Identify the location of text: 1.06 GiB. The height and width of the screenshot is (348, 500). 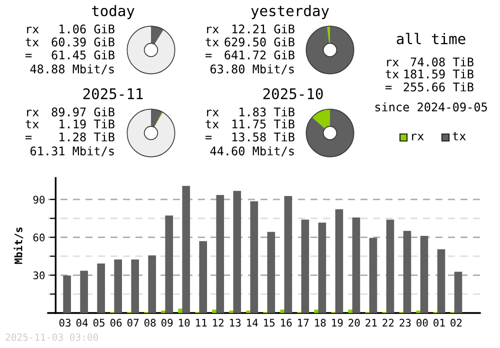
(87, 29).